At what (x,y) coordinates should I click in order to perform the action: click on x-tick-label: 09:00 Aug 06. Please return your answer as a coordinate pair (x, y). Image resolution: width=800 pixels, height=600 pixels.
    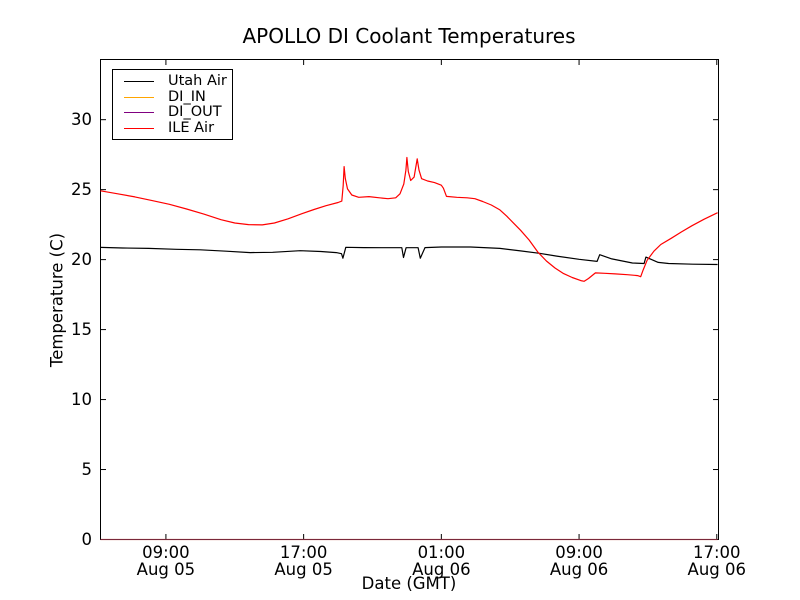
    Looking at the image, I should click on (579, 561).